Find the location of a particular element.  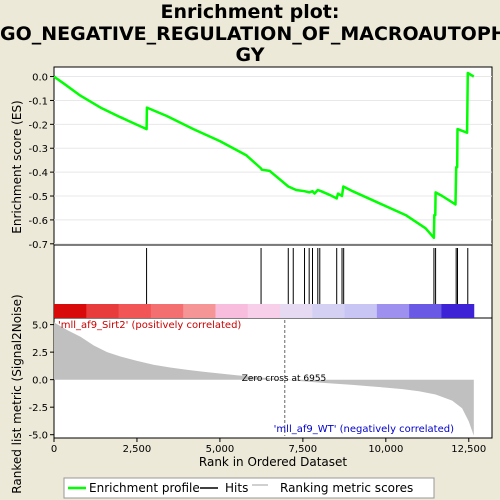

es-y-tick-label: 0.0 is located at coordinates (40, 78).